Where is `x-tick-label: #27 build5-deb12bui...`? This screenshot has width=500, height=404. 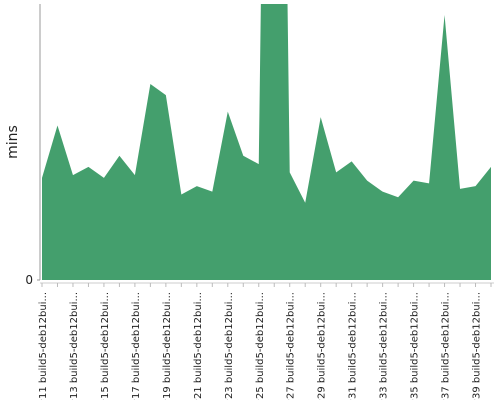
x-tick-label: #27 build5-deb12bui... is located at coordinates (291, 346).